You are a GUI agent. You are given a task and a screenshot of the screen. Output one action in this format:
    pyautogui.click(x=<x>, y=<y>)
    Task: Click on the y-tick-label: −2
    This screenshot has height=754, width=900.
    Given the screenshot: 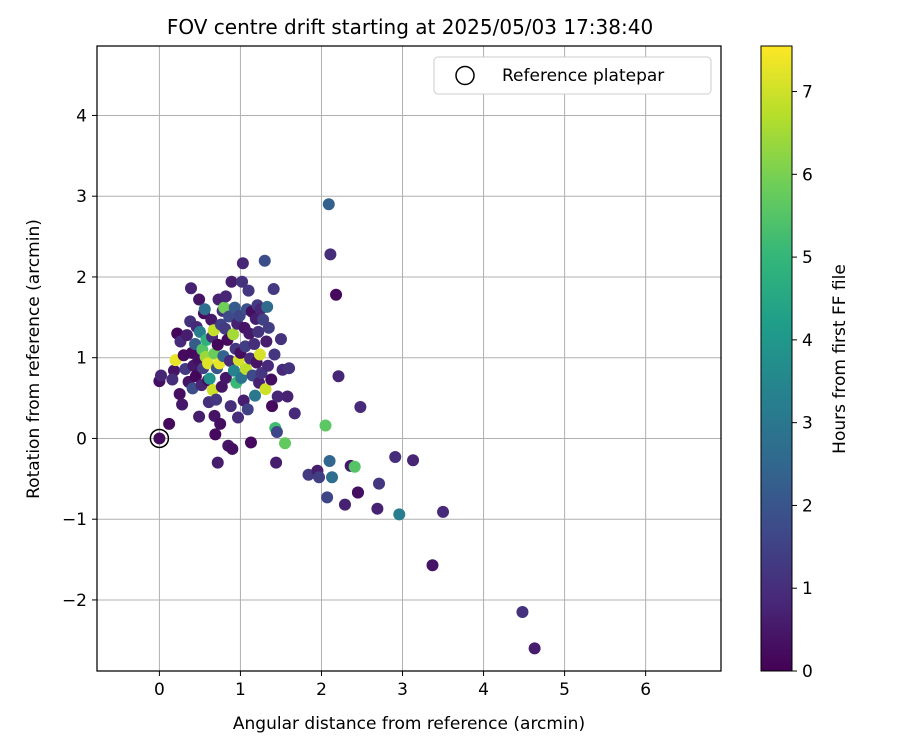 What is the action you would take?
    pyautogui.click(x=74, y=601)
    